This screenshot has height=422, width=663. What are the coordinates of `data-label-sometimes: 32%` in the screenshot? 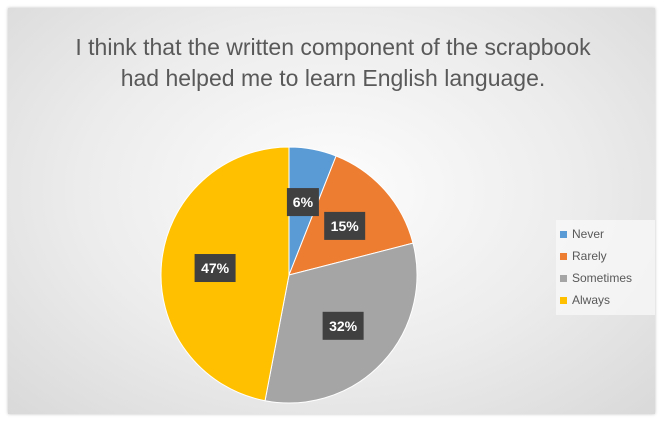 It's located at (343, 325).